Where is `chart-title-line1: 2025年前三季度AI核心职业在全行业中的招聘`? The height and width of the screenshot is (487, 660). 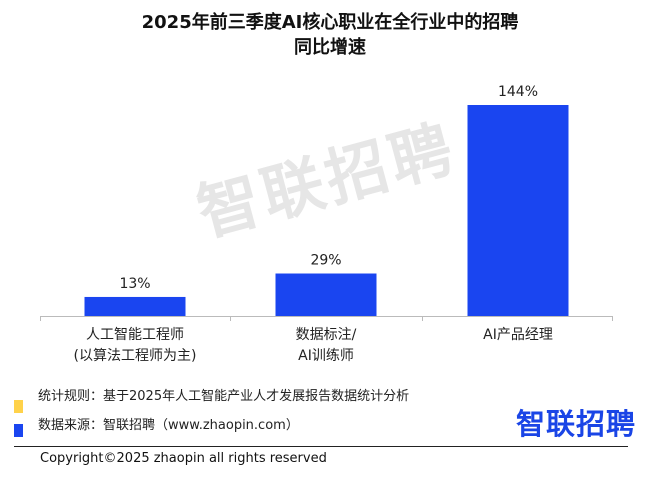 chart-title-line1: 2025年前三季度AI核心职业在全行业中的招聘 is located at coordinates (330, 22).